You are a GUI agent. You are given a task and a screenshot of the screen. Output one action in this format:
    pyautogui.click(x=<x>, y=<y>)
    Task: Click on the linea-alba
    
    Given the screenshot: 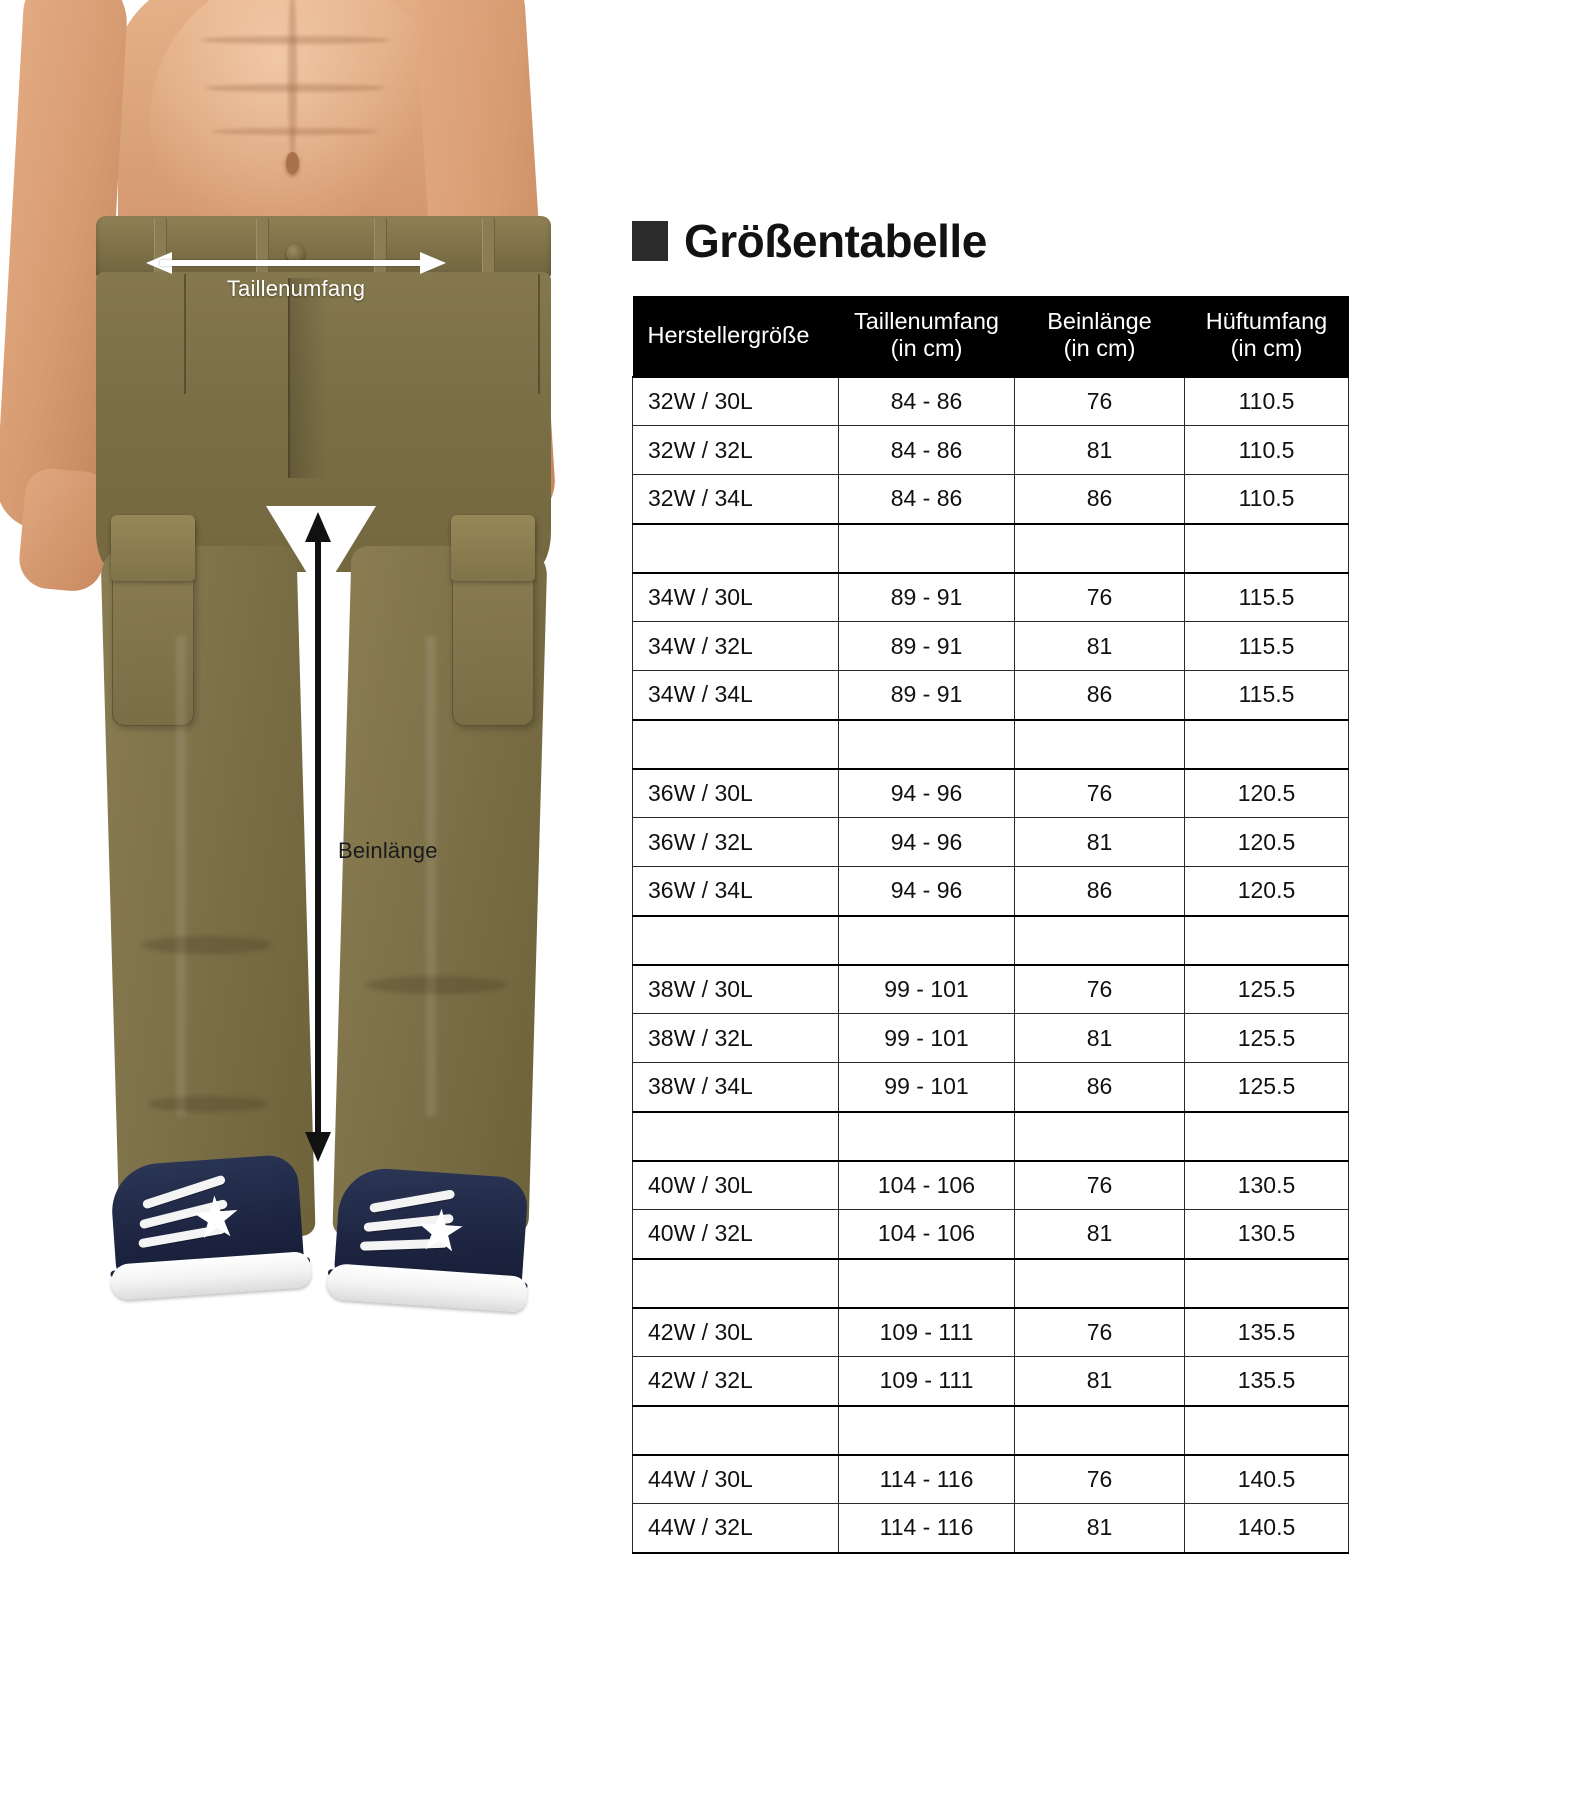 What is the action you would take?
    pyautogui.click(x=292, y=80)
    